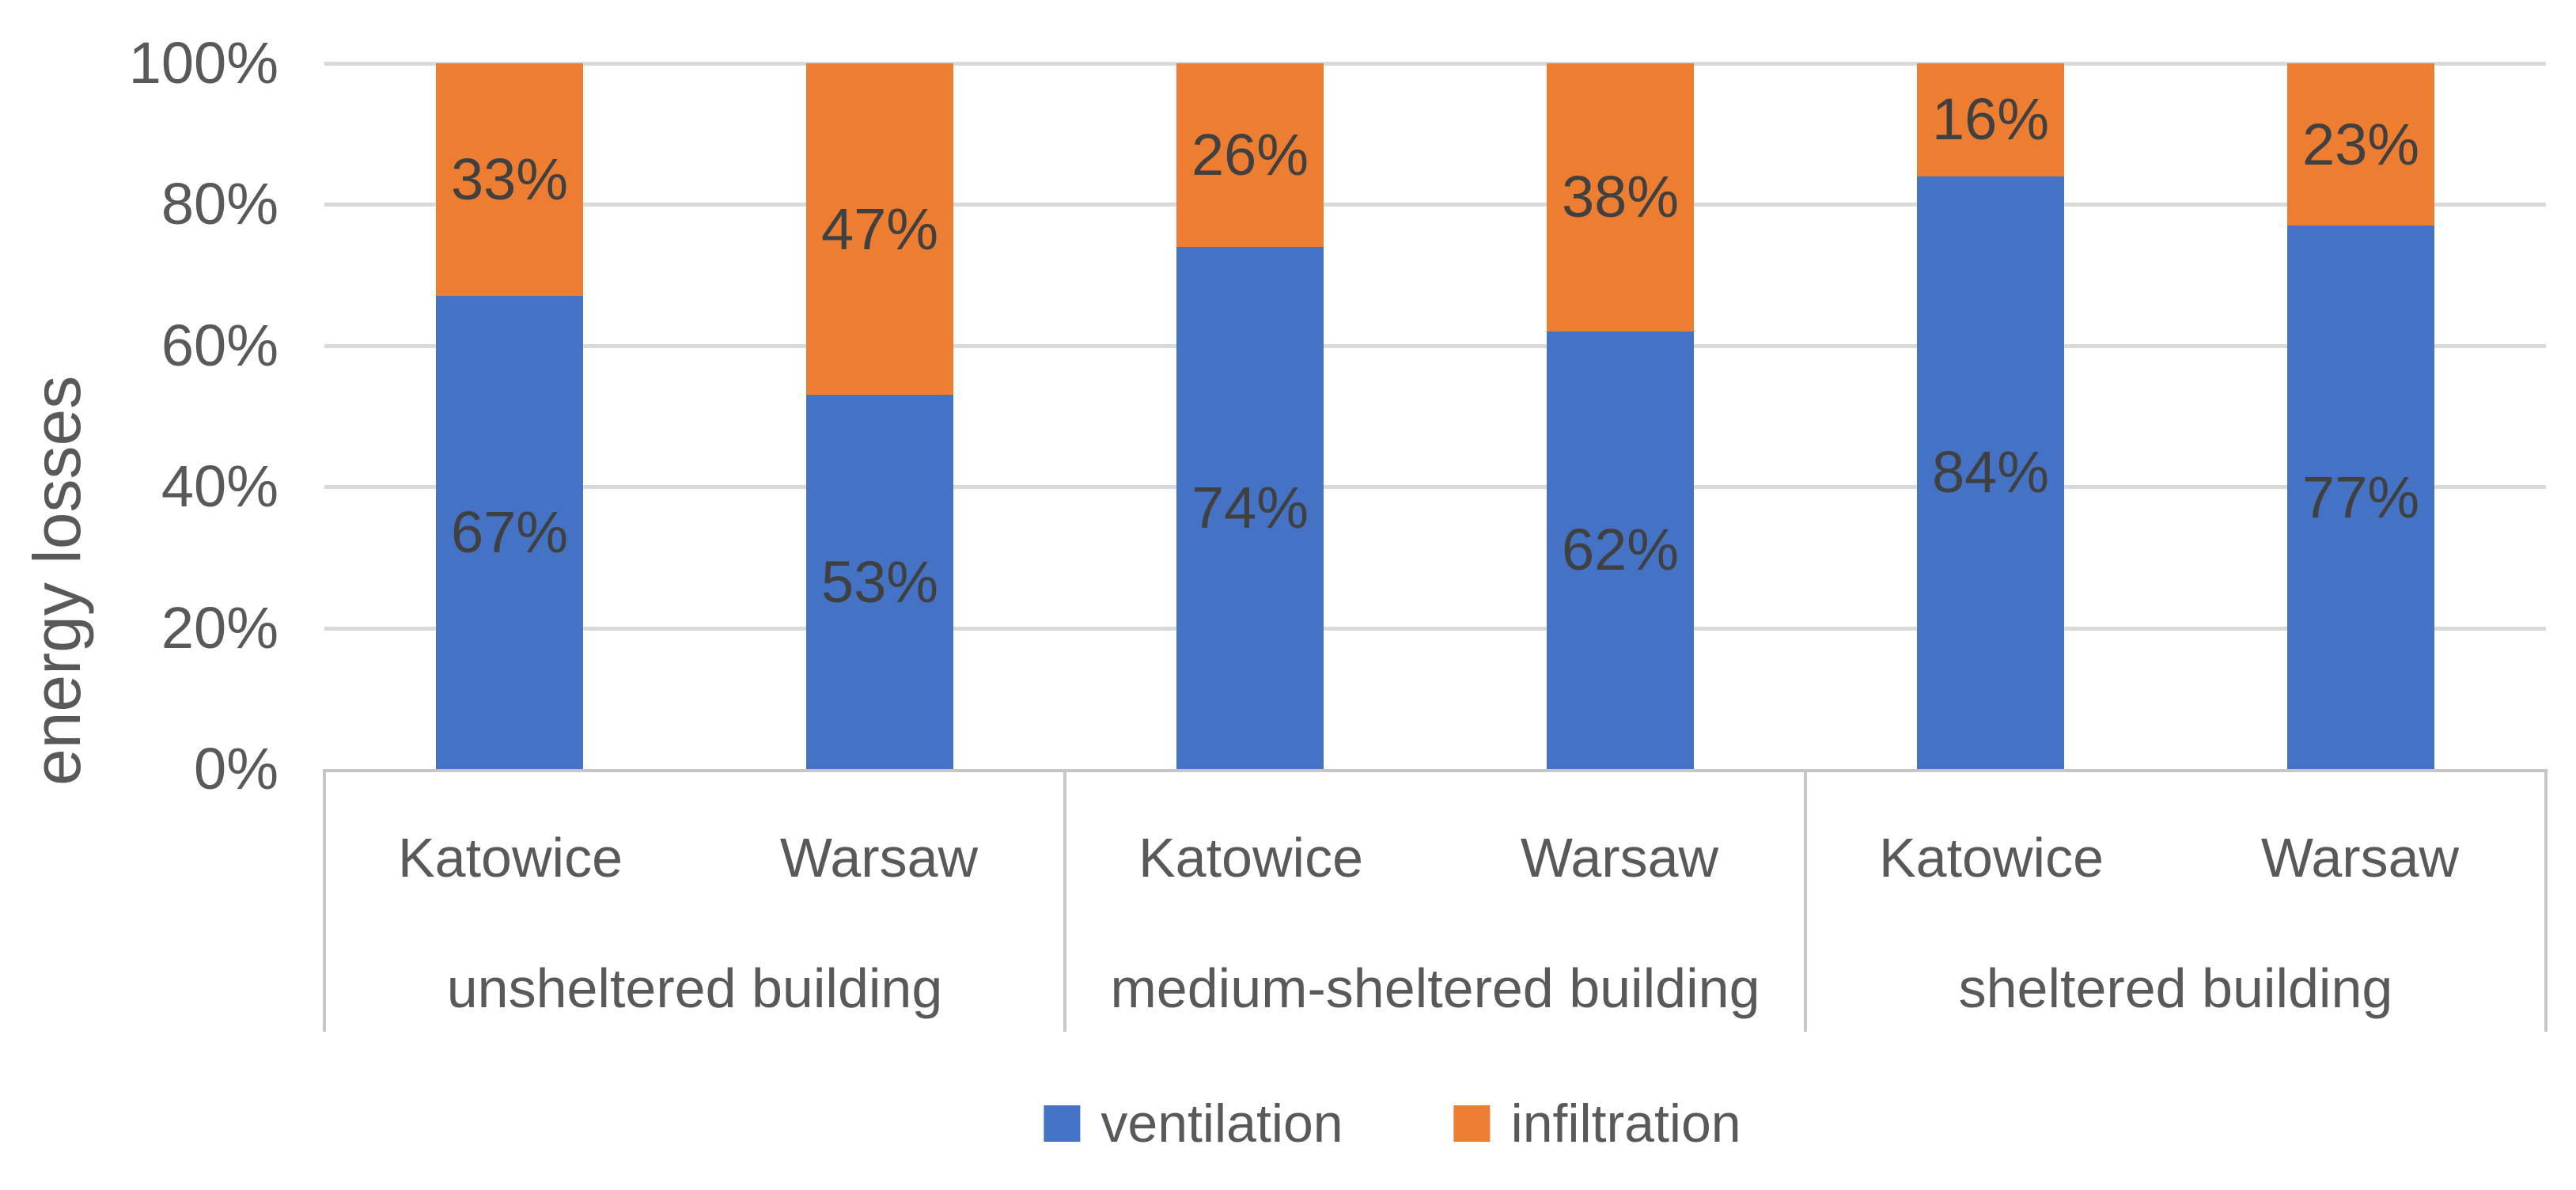 This screenshot has width=2576, height=1190. What do you see at coordinates (1625, 1123) in the screenshot?
I see `legend-label-infiltration: infiltration` at bounding box center [1625, 1123].